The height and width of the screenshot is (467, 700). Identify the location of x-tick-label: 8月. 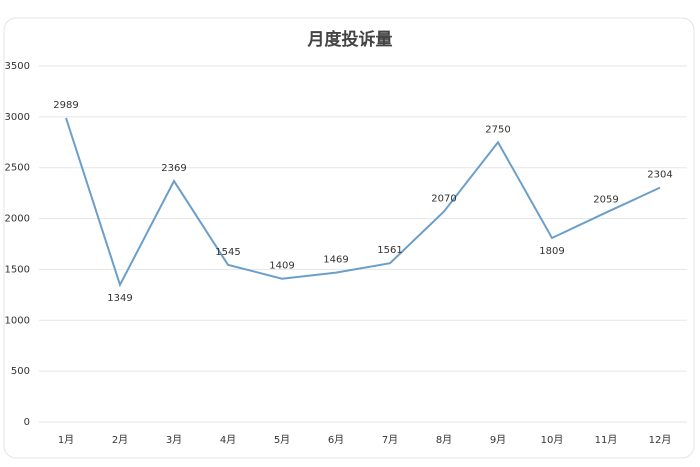
(444, 440).